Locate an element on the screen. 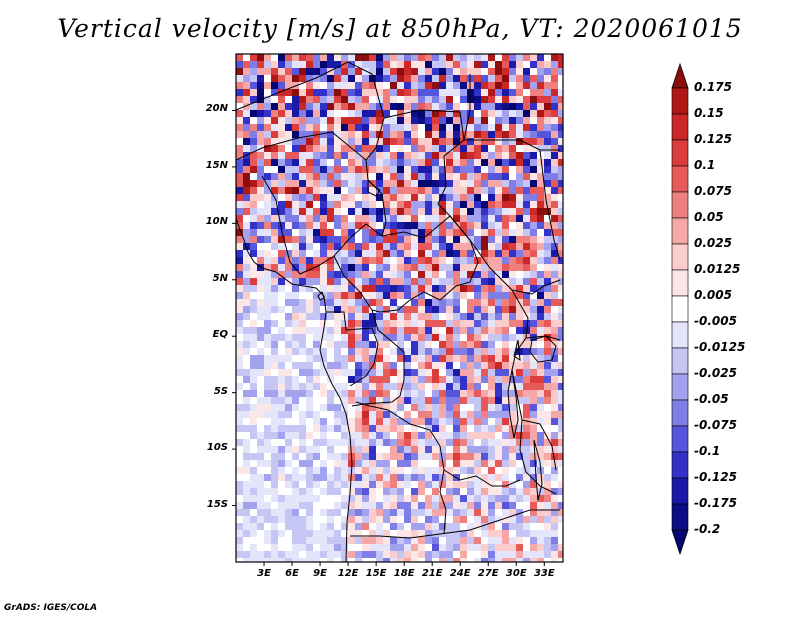 Image resolution: width=800 pixels, height=618 pixels. border-niger-chad is located at coordinates (301, 146).